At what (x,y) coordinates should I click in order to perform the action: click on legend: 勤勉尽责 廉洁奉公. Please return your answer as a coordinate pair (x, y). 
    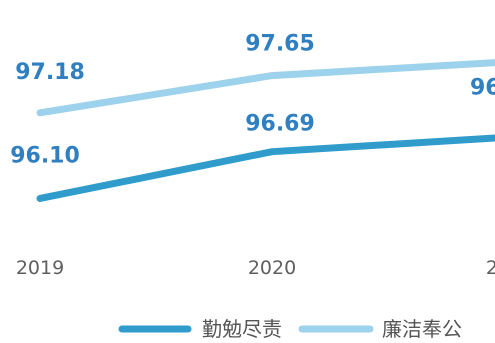
    Looking at the image, I should click on (290, 329).